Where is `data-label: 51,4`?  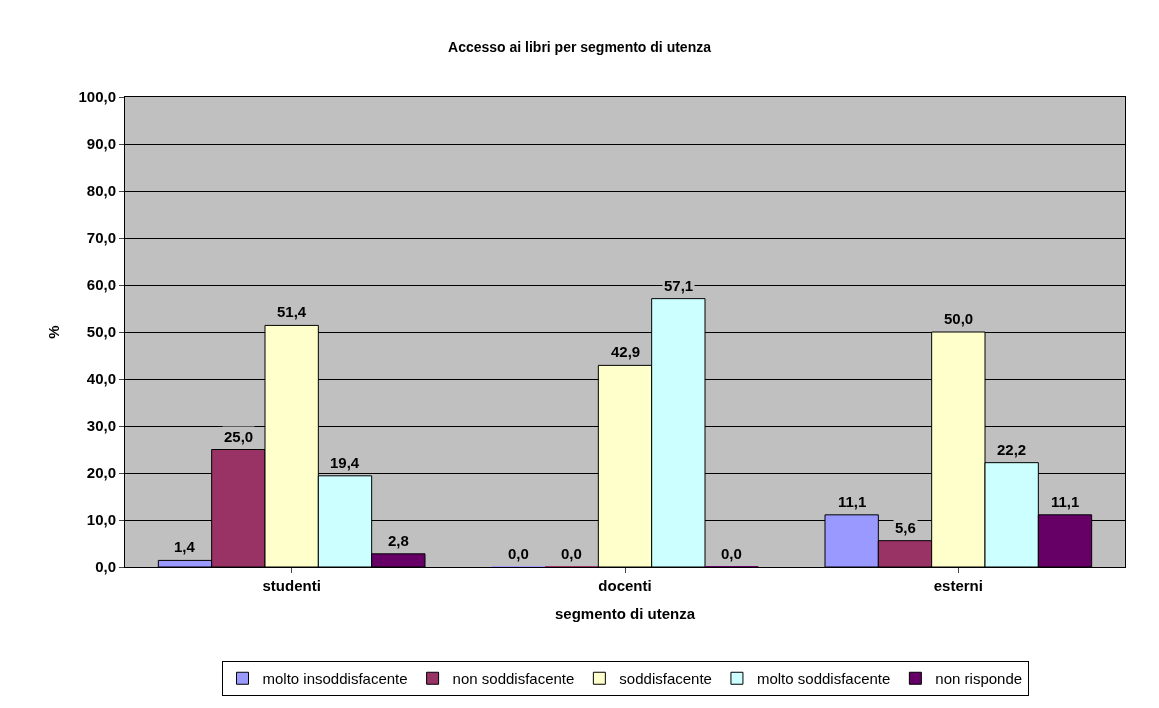 data-label: 51,4 is located at coordinates (292, 311).